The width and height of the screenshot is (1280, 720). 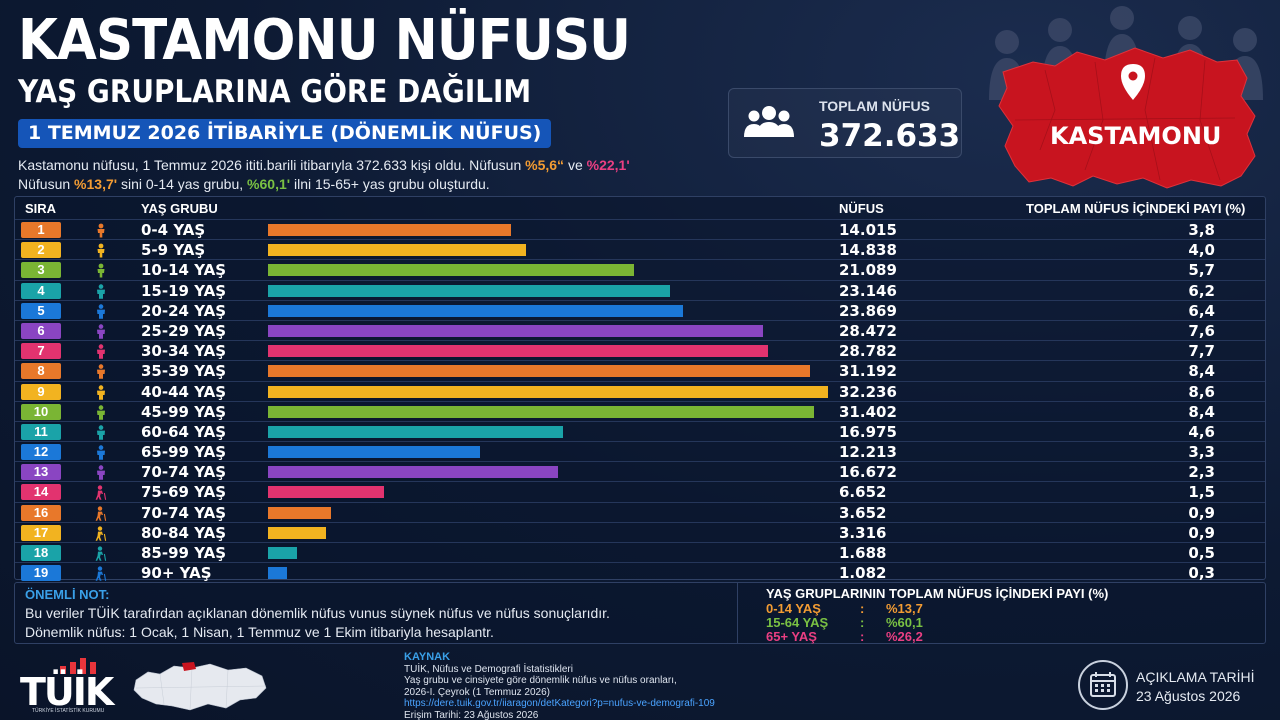 I want to click on population-value: 3.316, so click(x=863, y=532).